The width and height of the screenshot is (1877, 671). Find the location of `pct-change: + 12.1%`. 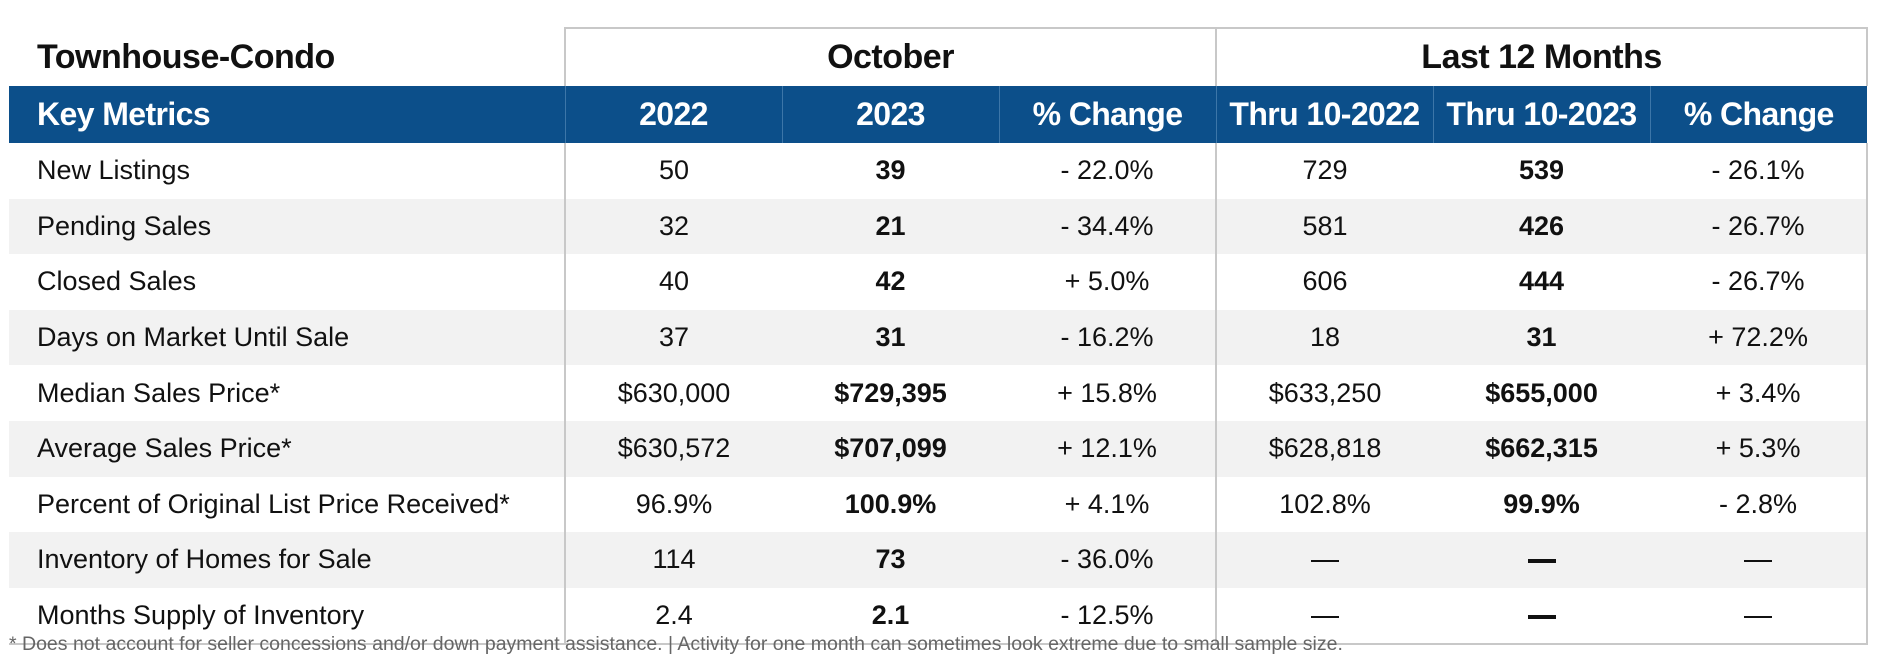

pct-change: + 12.1% is located at coordinates (1108, 448).